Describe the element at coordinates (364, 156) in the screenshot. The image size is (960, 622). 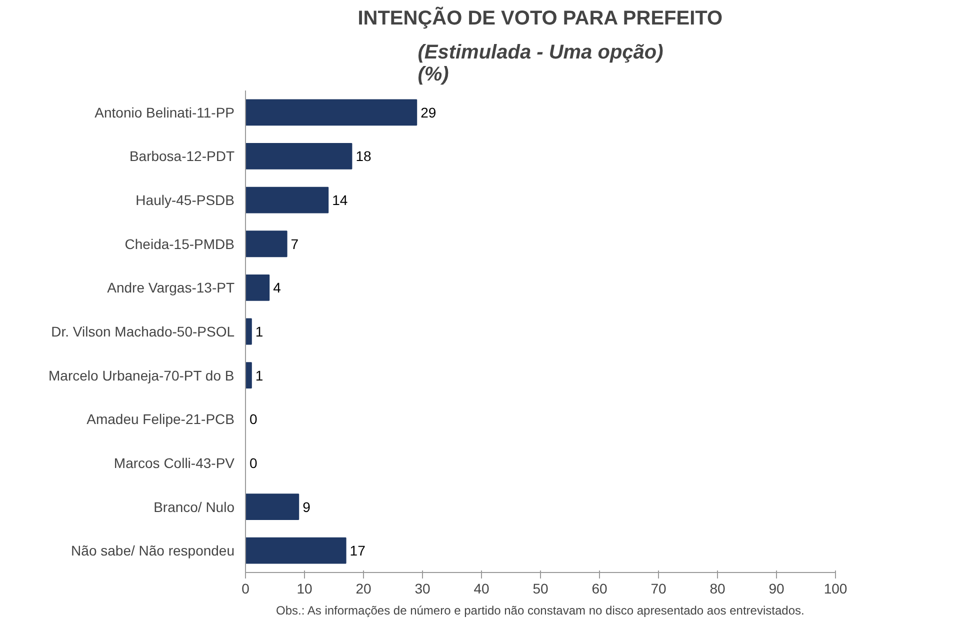
I see `data-label: 18` at that location.